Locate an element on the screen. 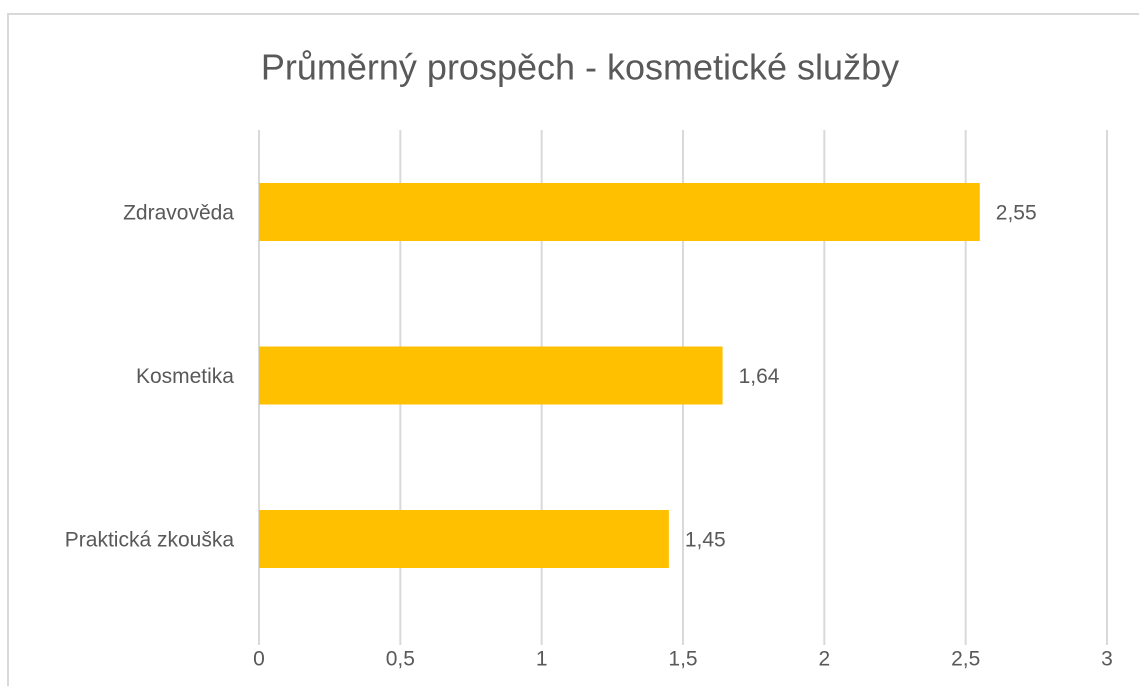 This screenshot has height=686, width=1139. chart-title: Průměrný prospěch - kosmetické služby is located at coordinates (580, 67).